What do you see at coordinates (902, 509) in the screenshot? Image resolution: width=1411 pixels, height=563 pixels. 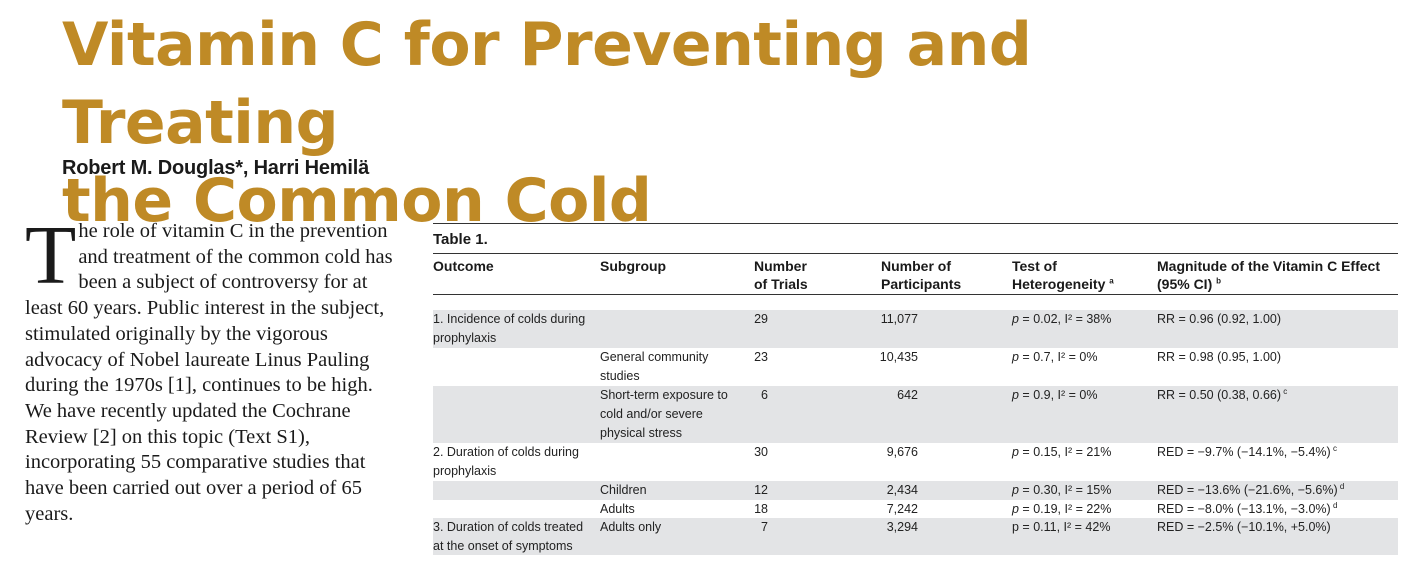 I see `cell-participants: 7,242` at bounding box center [902, 509].